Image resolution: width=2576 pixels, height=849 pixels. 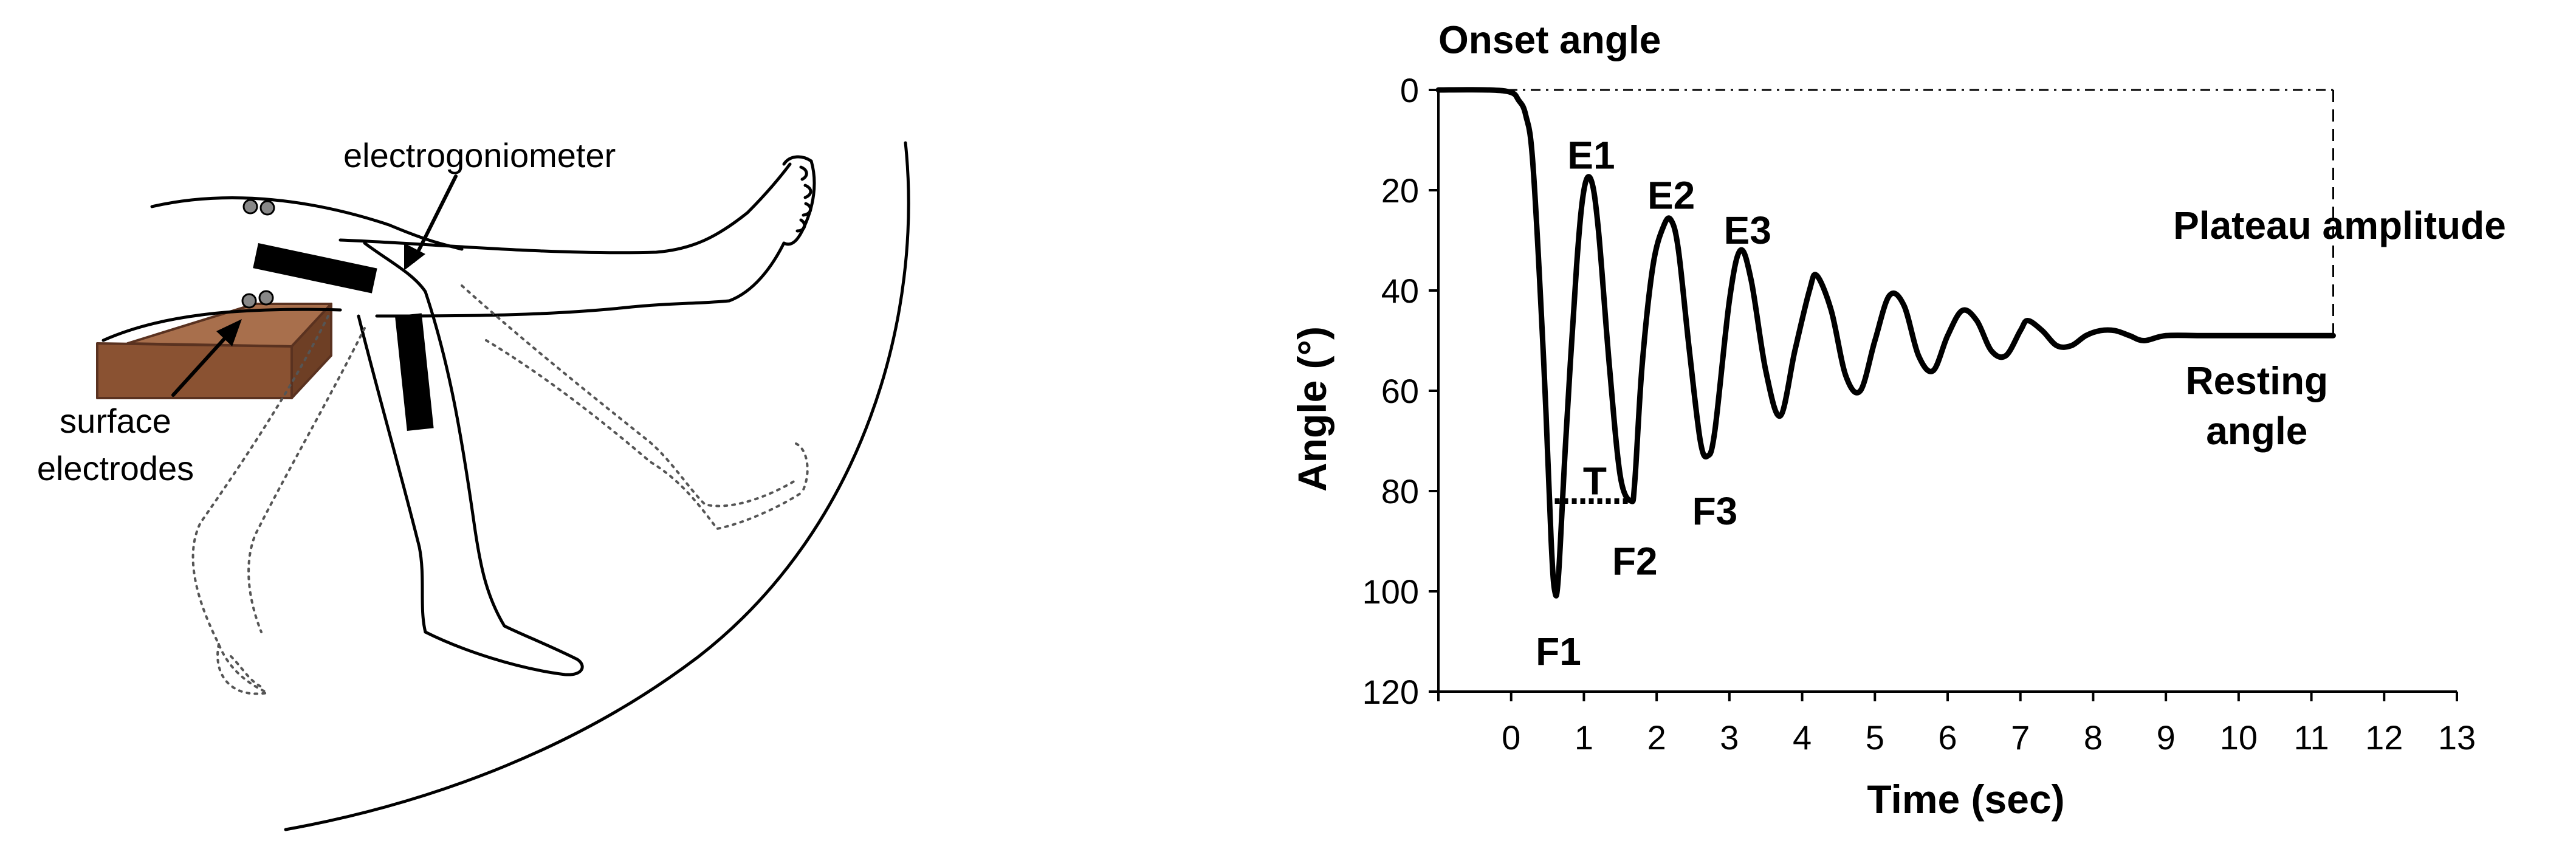 What do you see at coordinates (1549, 40) in the screenshot?
I see `annotation-onset-angle: Onset angle` at bounding box center [1549, 40].